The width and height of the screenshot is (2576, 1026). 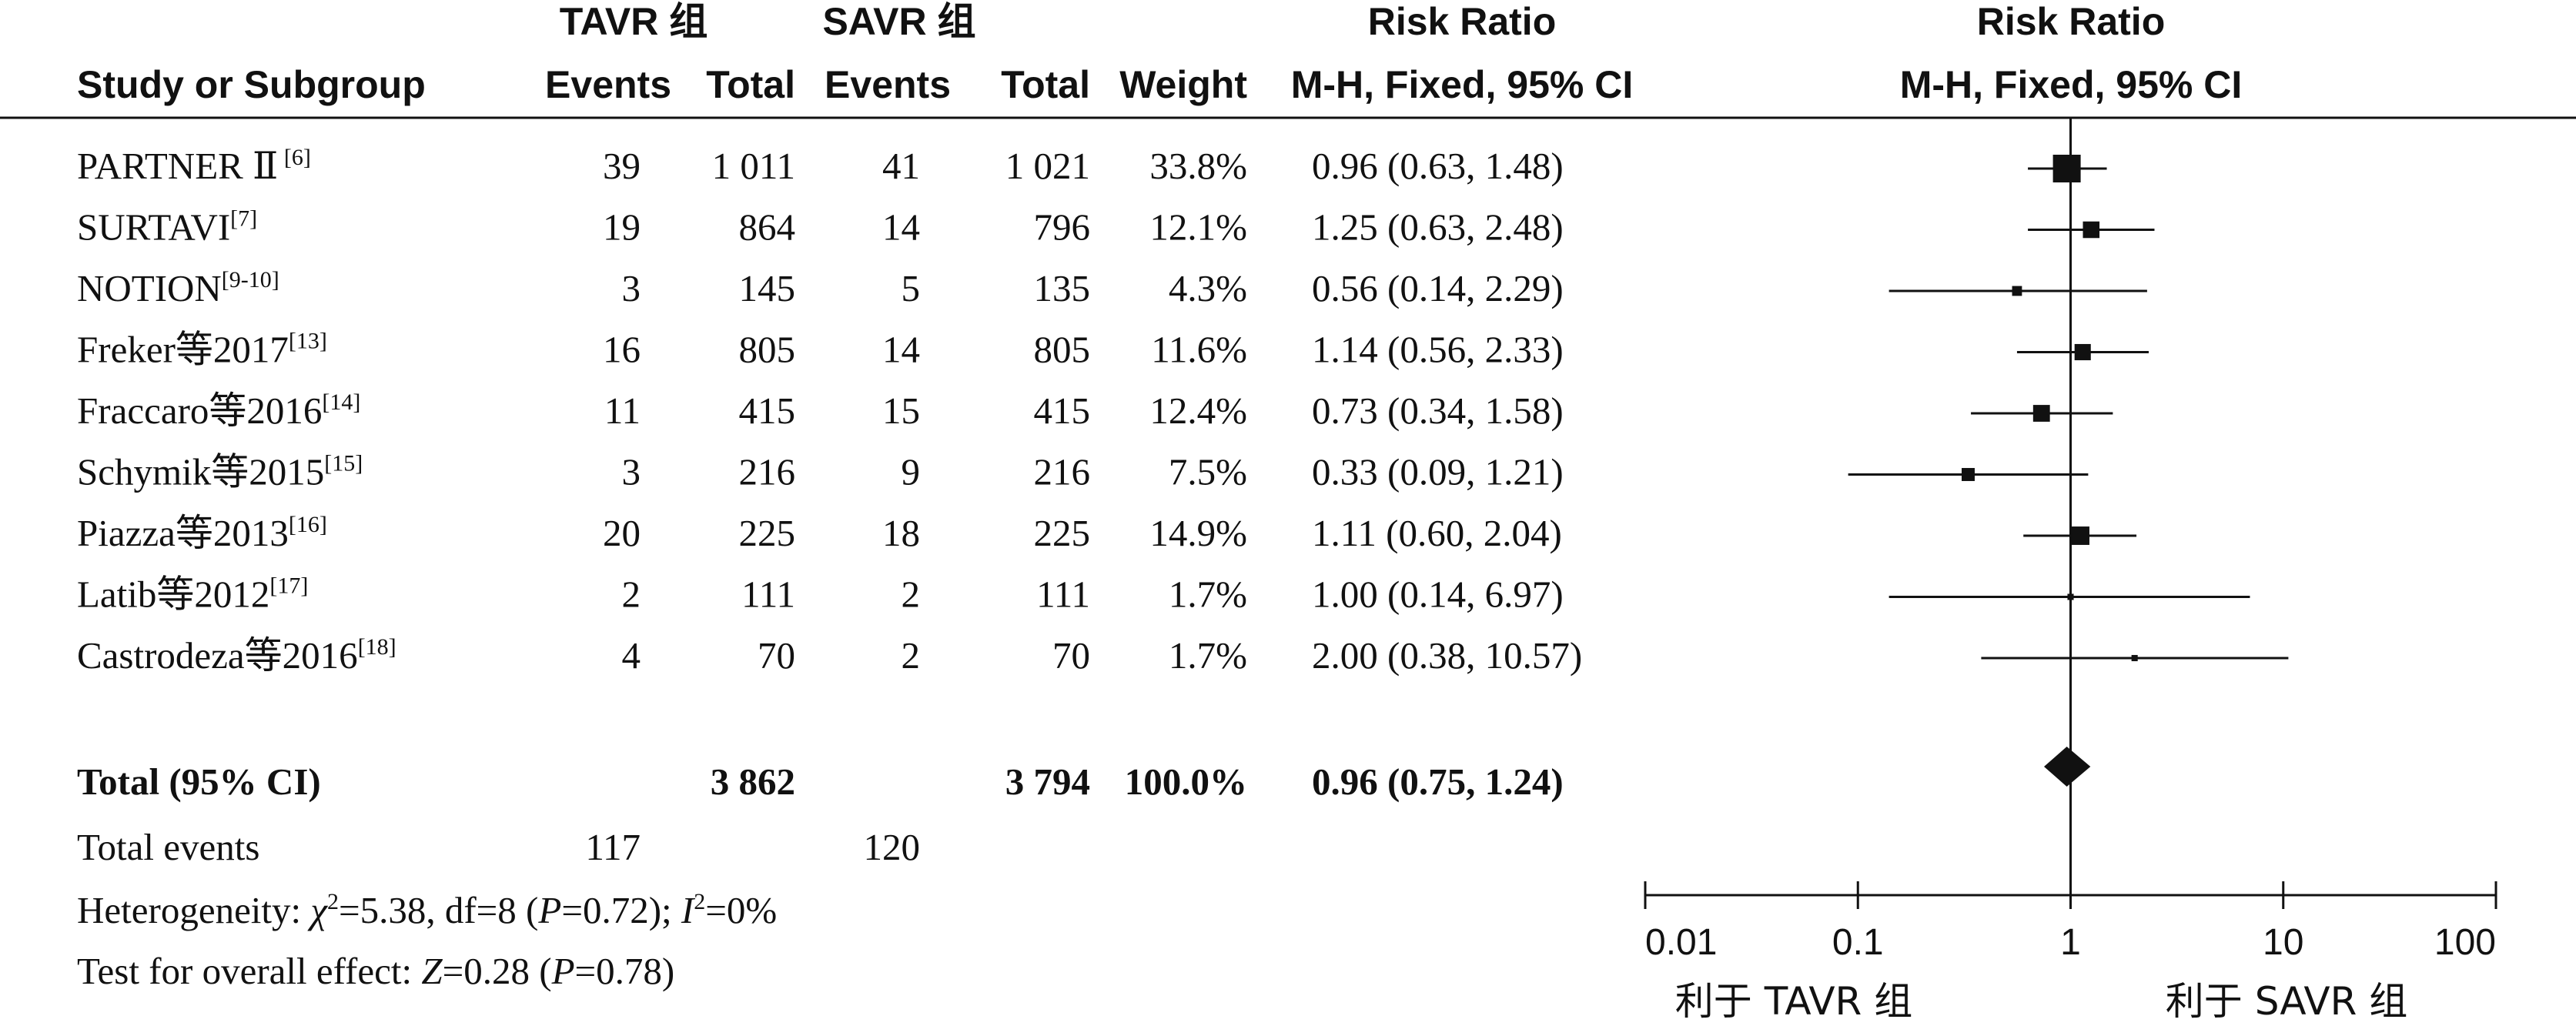 I want to click on events-savr: 9, so click(x=912, y=472).